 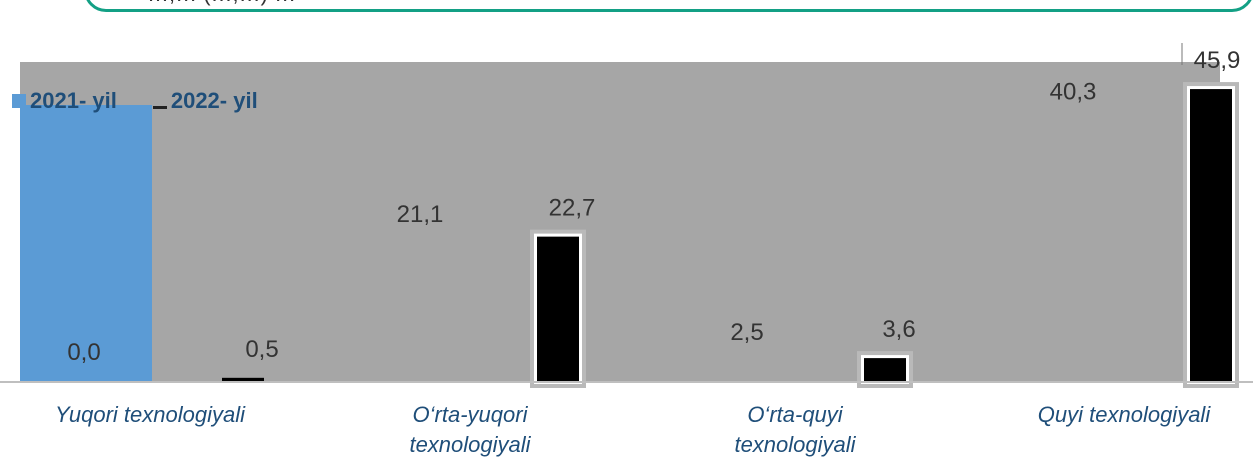 I want to click on value-label-2022-4: 45,9, so click(x=1217, y=60).